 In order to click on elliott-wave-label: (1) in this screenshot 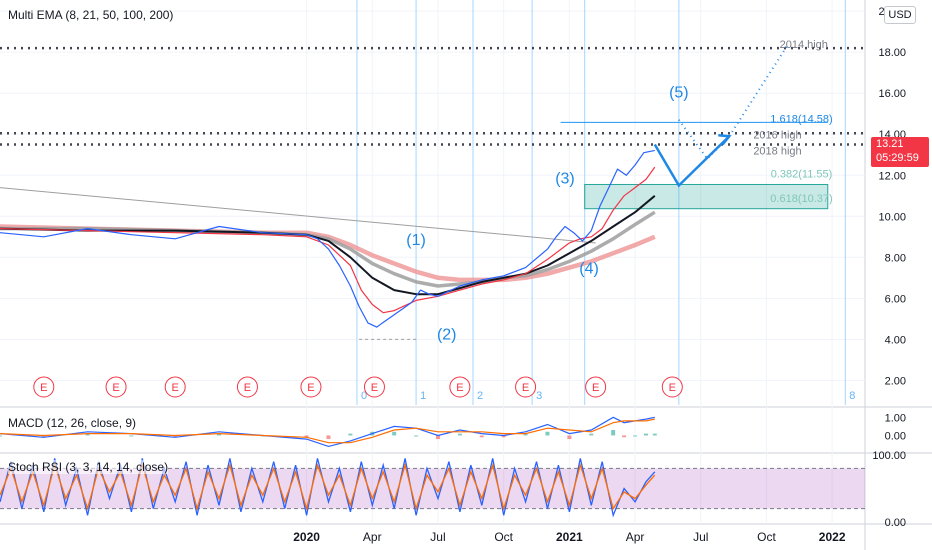, I will do `click(416, 240)`.